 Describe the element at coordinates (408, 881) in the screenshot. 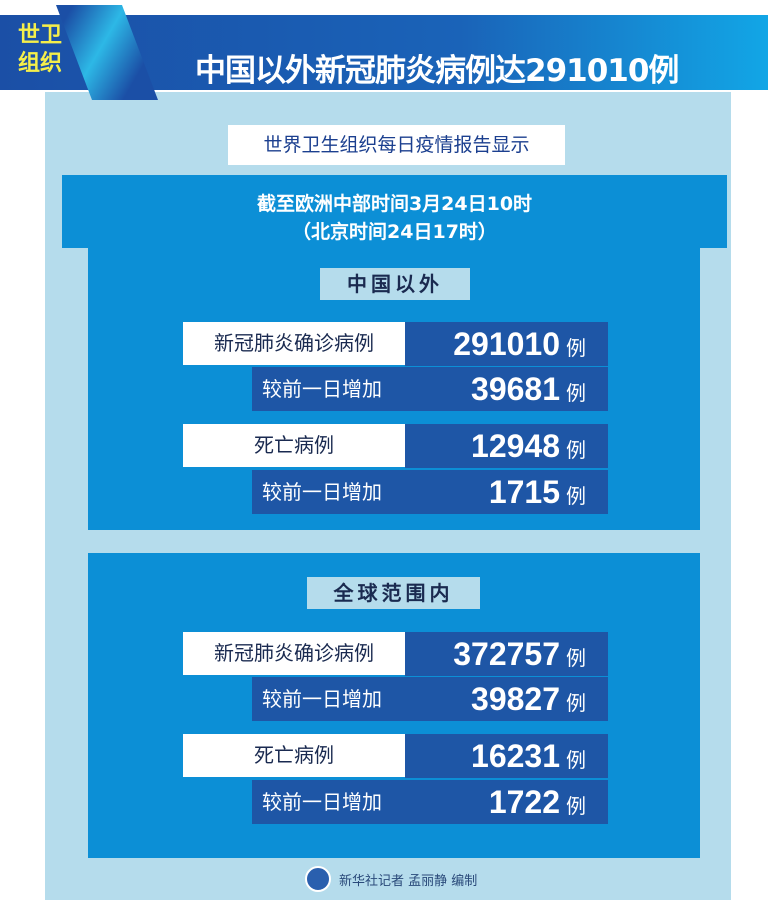

I see `credit-text: 新华社记者 孟丽静 编制` at that location.